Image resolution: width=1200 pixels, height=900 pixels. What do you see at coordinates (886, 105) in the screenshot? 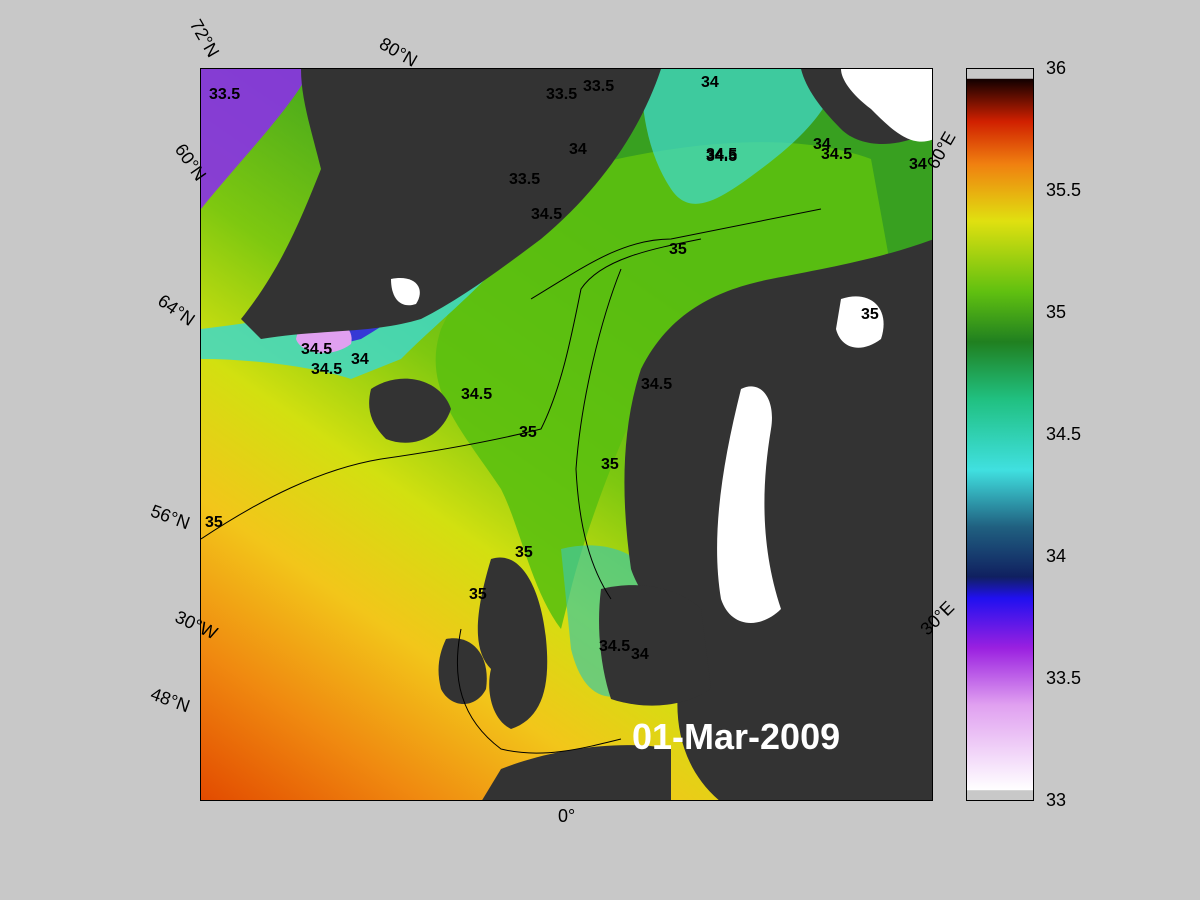
I see `arctic-ice` at bounding box center [886, 105].